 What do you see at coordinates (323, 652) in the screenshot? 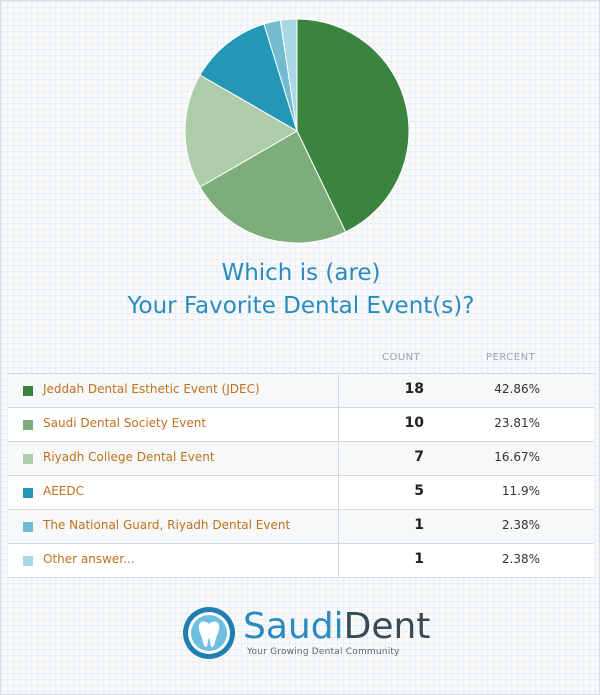
I see `logo-tagline: Your Growing Dental Community` at bounding box center [323, 652].